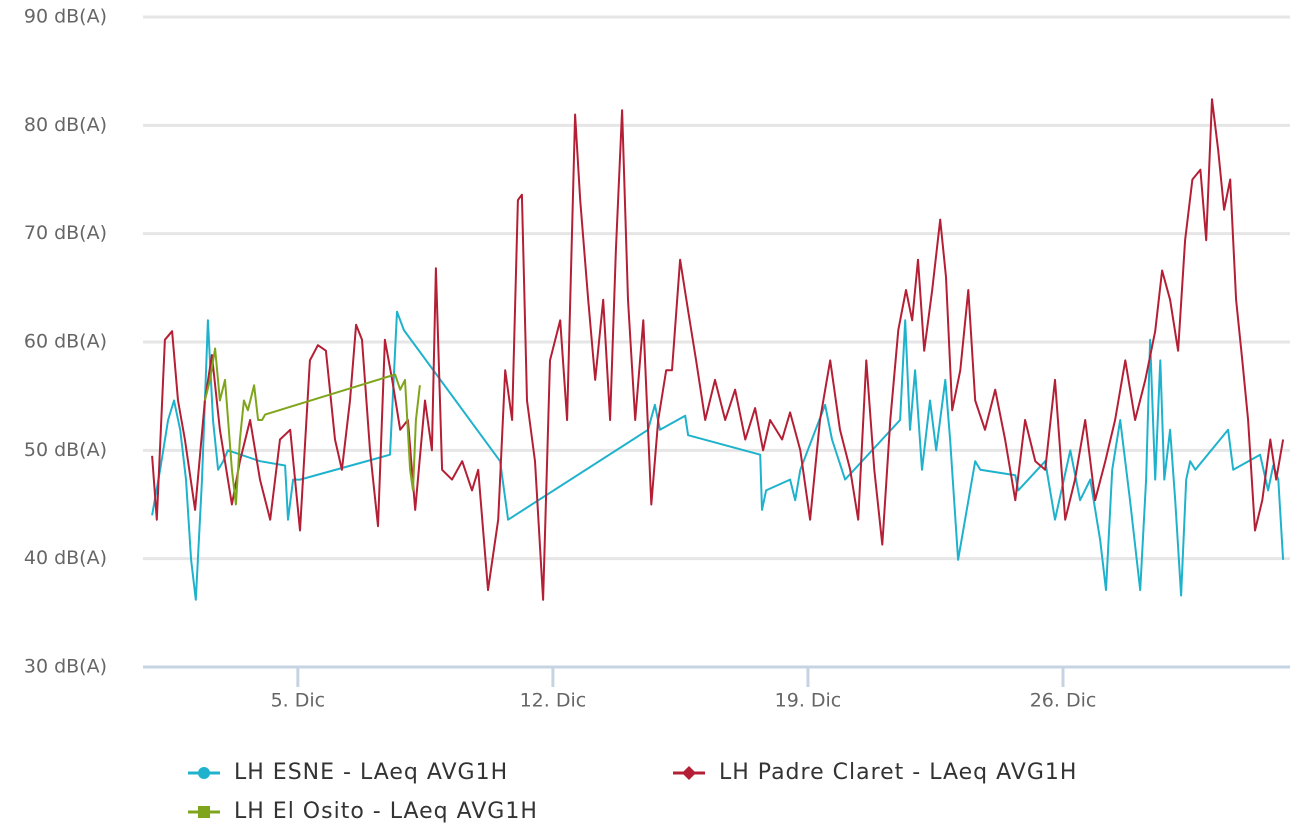 This screenshot has height=829, width=1293. I want to click on series-line, so click(312, 426).